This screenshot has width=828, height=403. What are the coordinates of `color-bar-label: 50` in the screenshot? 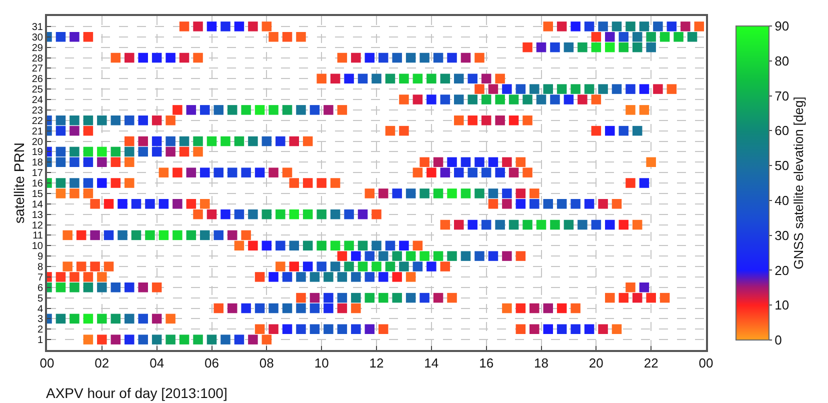 It's located at (782, 166).